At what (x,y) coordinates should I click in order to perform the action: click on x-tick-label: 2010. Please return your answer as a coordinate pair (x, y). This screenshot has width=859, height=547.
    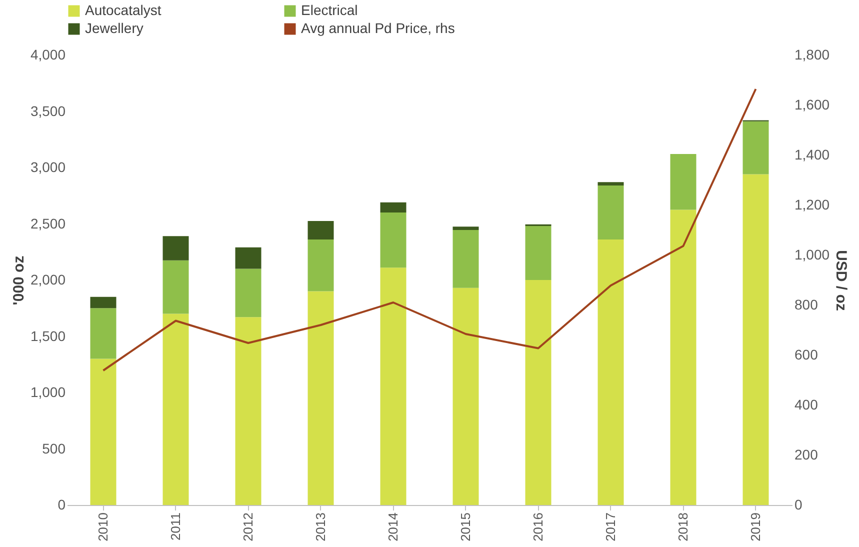
    Looking at the image, I should click on (102, 527).